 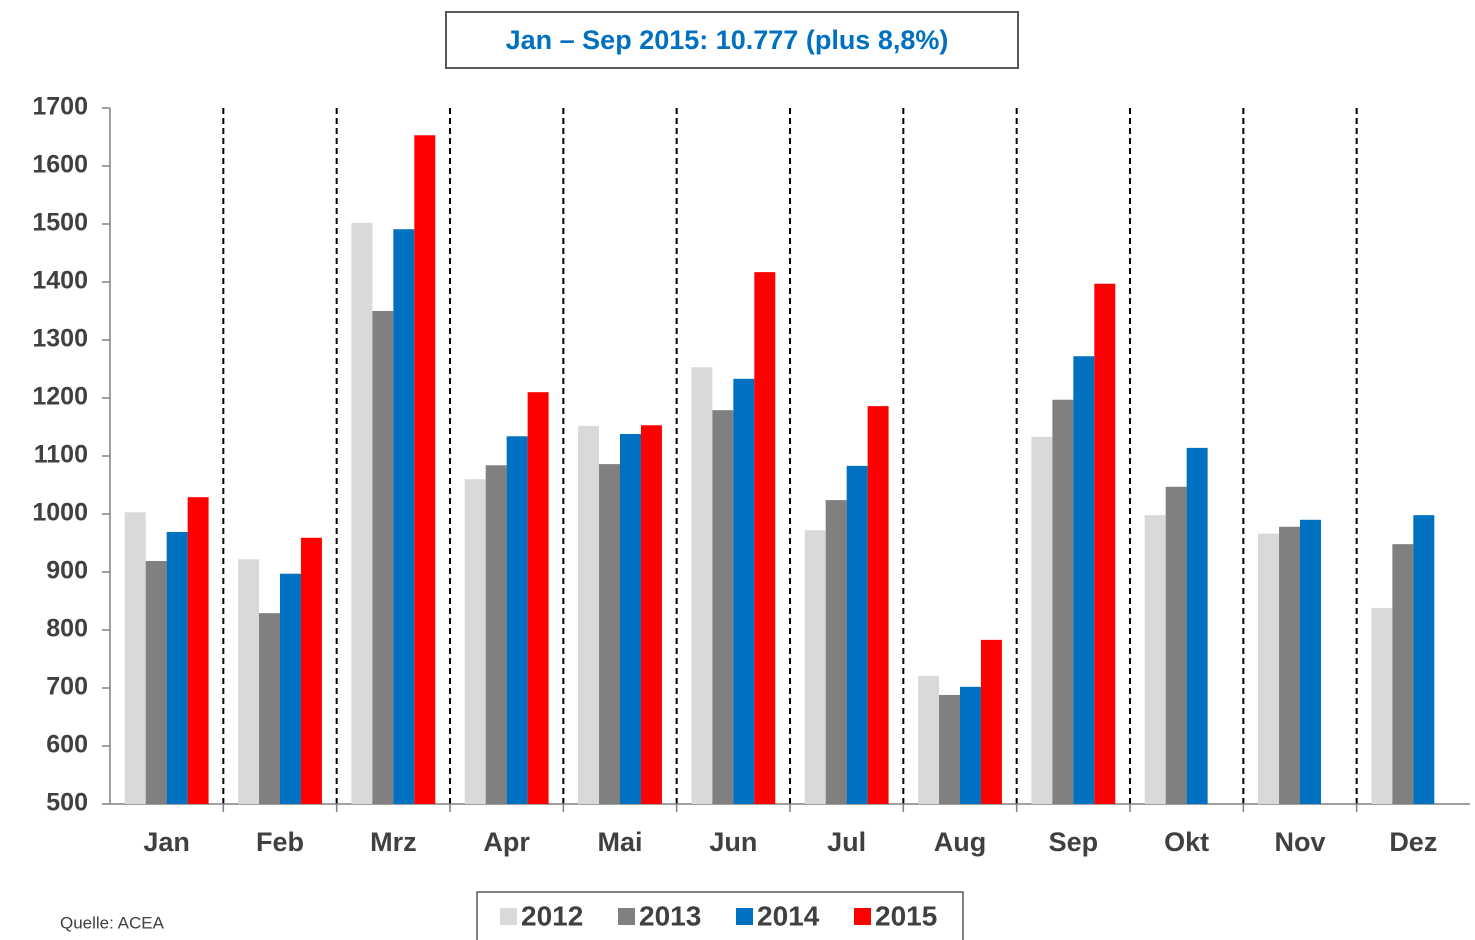 What do you see at coordinates (846, 842) in the screenshot?
I see `x-tick-label: Jul` at bounding box center [846, 842].